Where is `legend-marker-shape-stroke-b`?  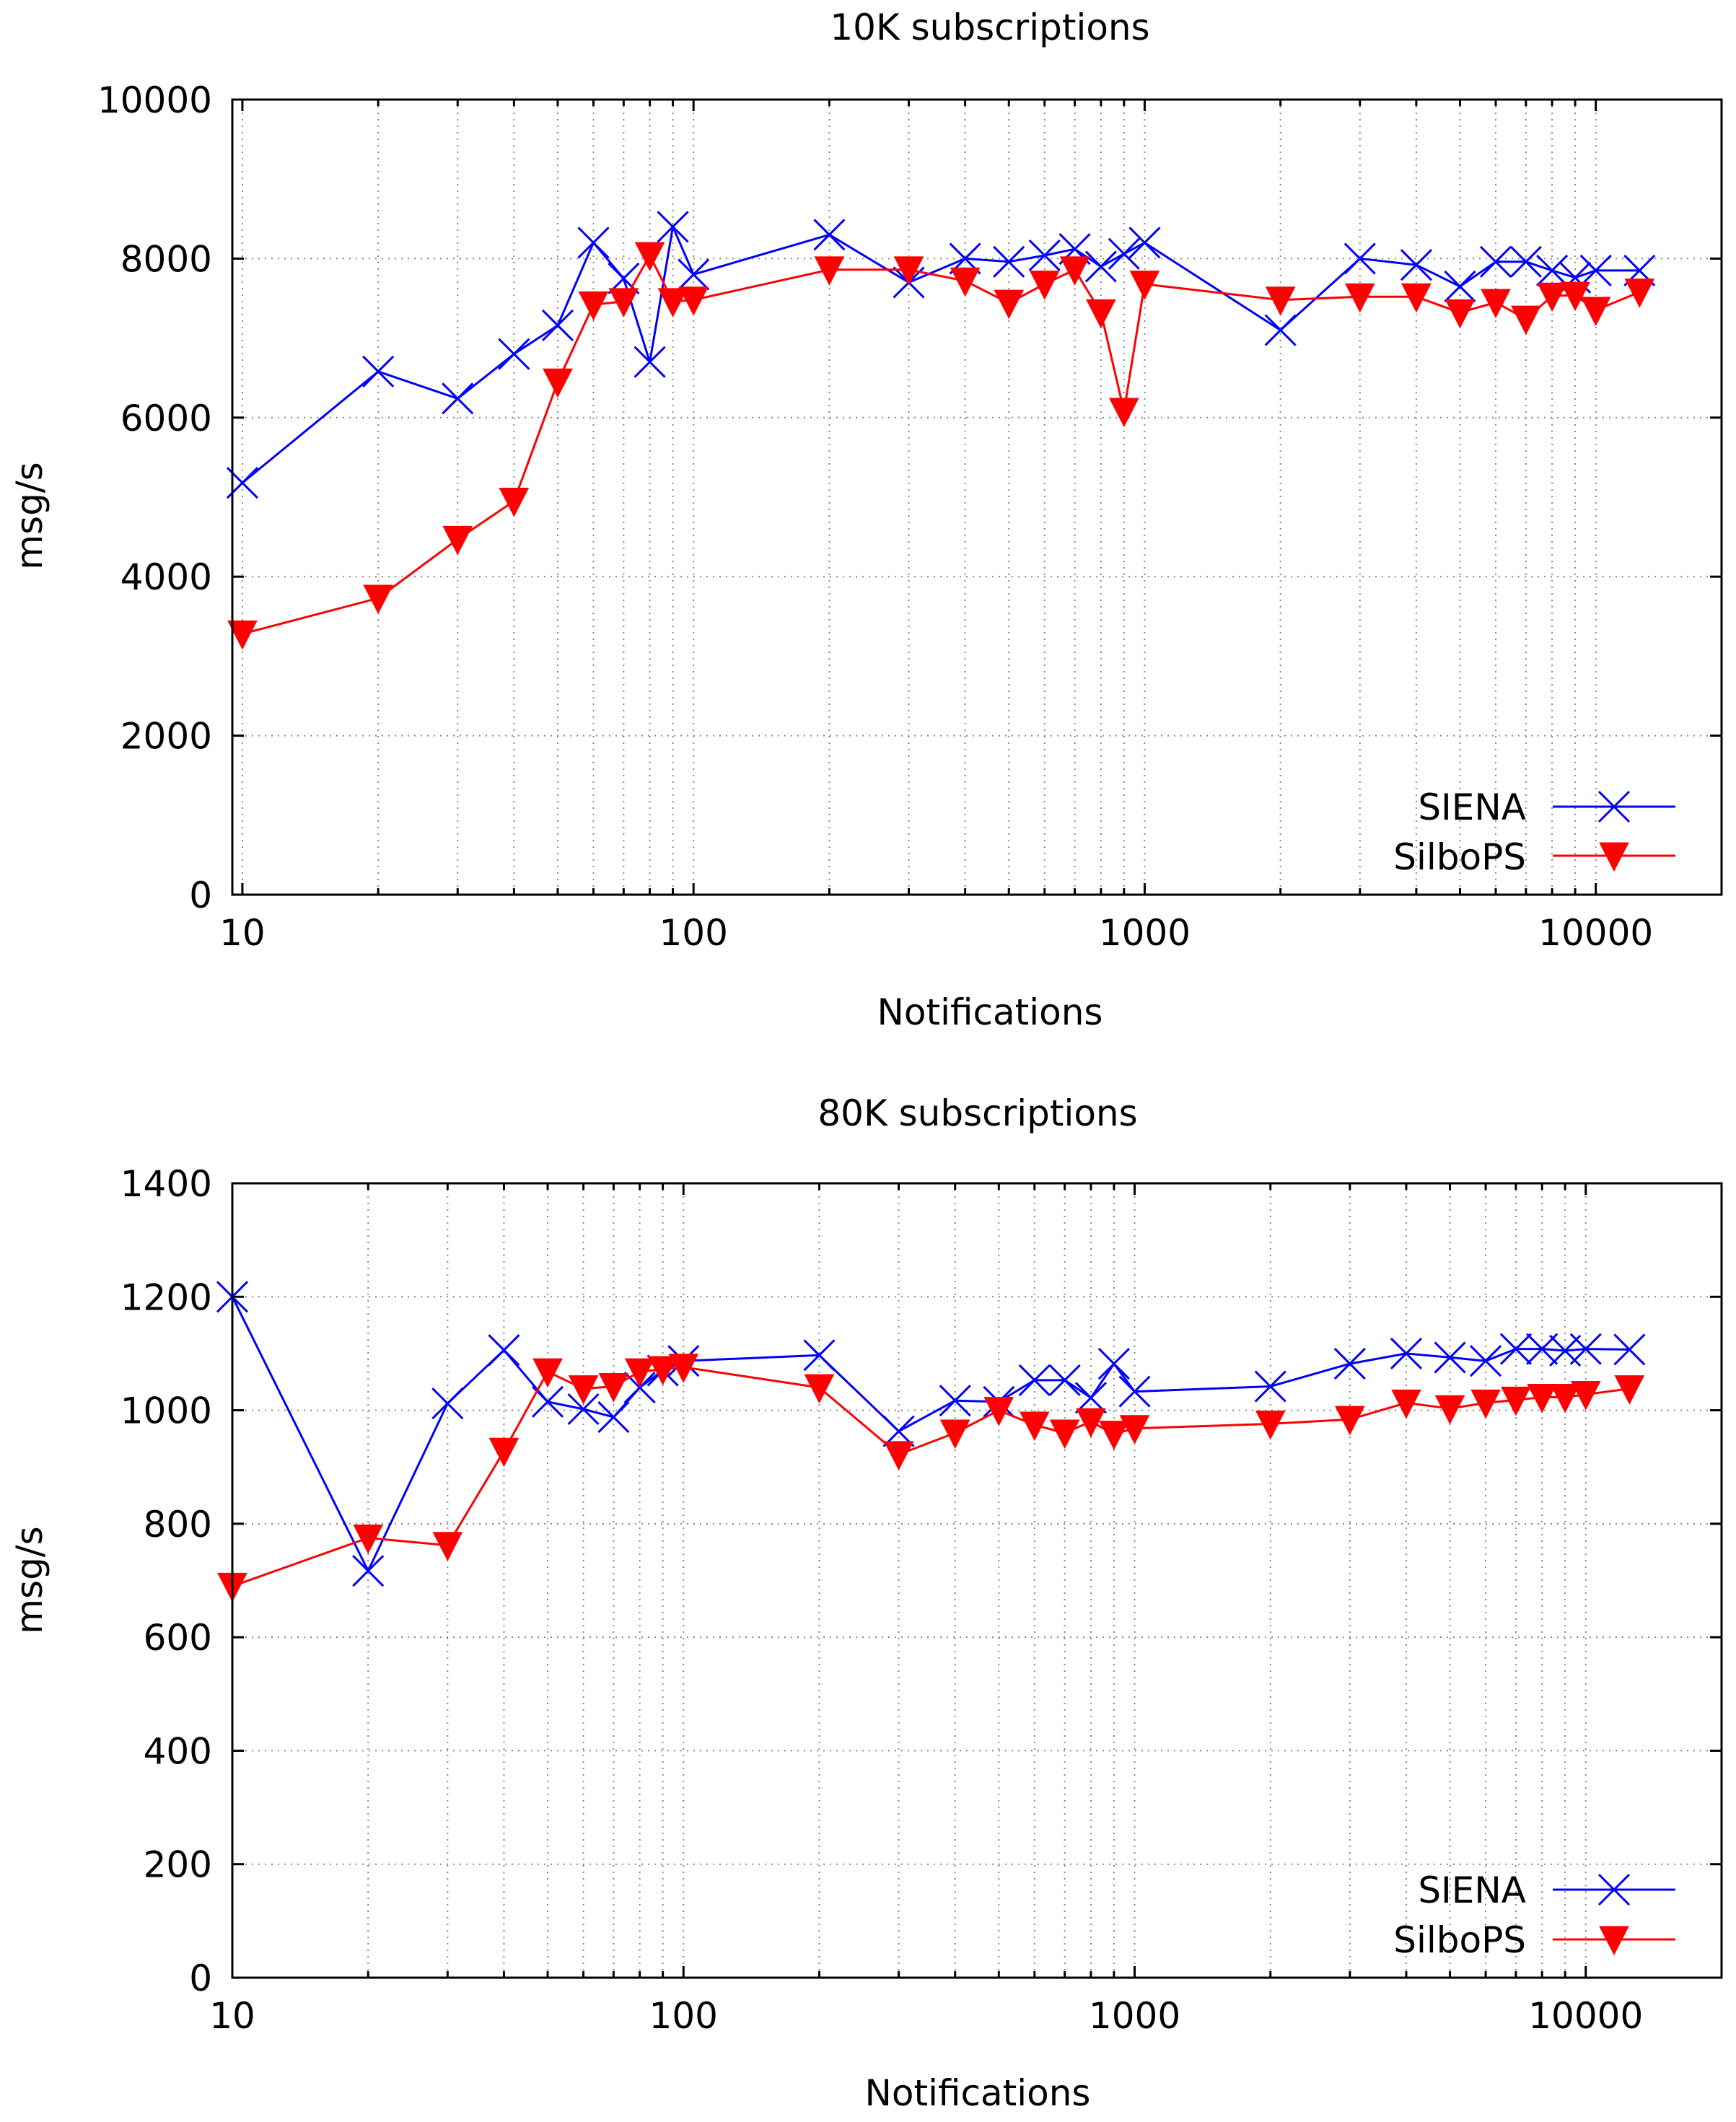
legend-marker-shape-stroke-b is located at coordinates (1614, 806).